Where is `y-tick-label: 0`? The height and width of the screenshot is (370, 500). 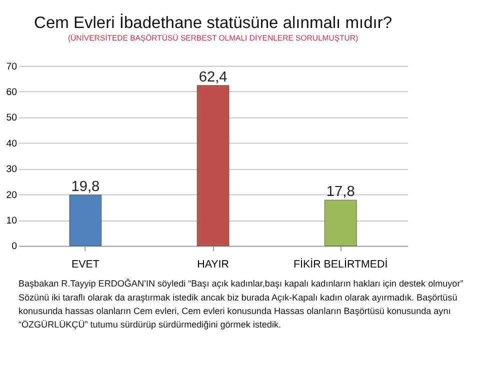
y-tick-label: 0 is located at coordinates (15, 246).